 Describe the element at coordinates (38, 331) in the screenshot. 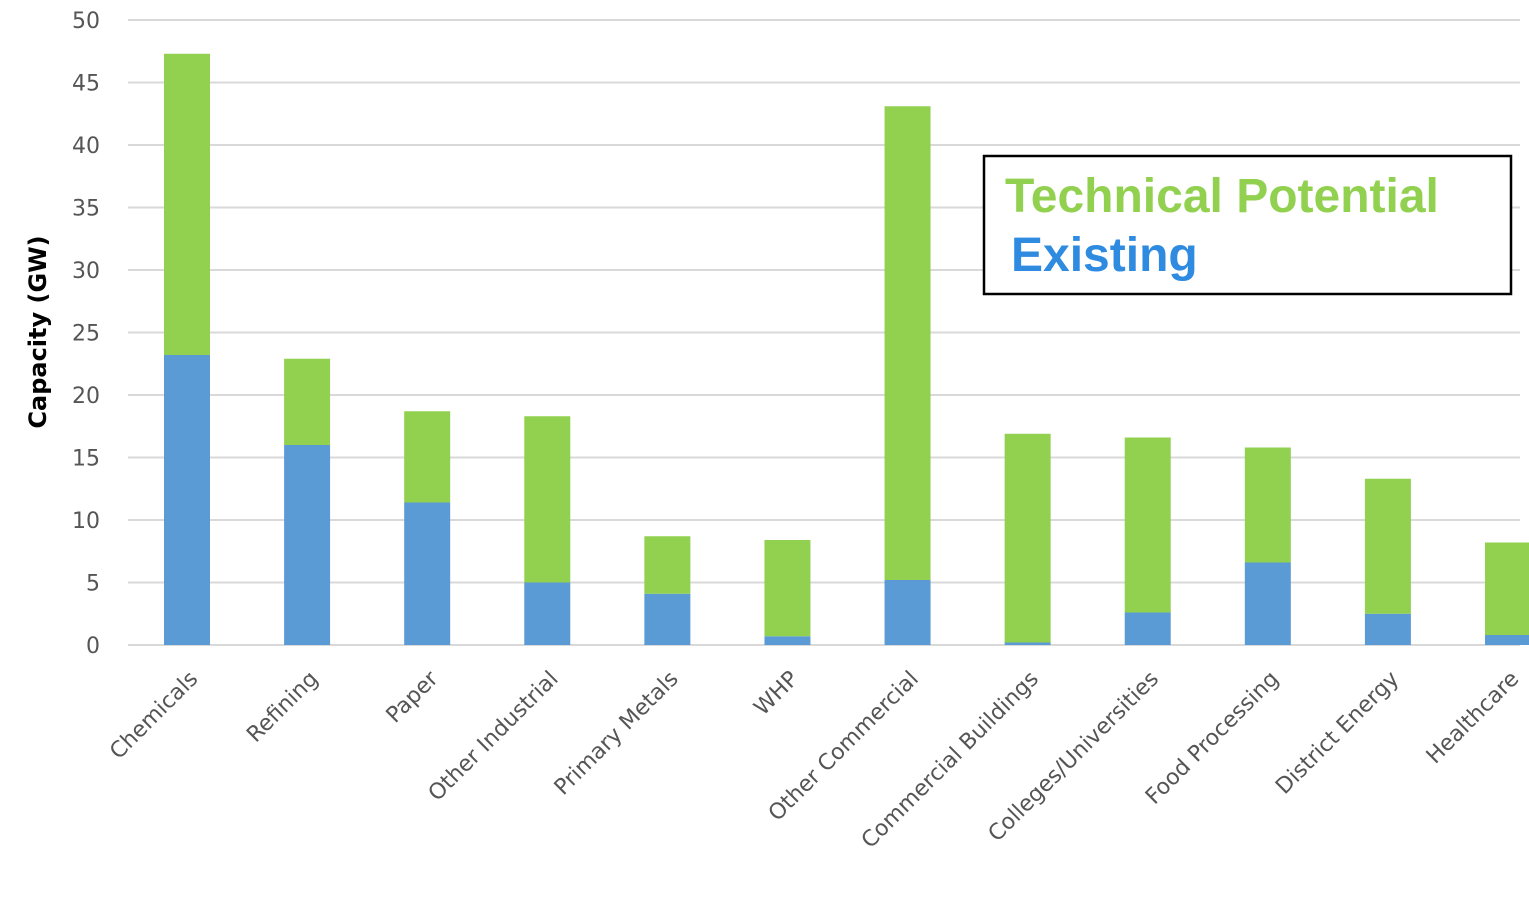

I see `y-axis-label: Capacity (GW)` at that location.